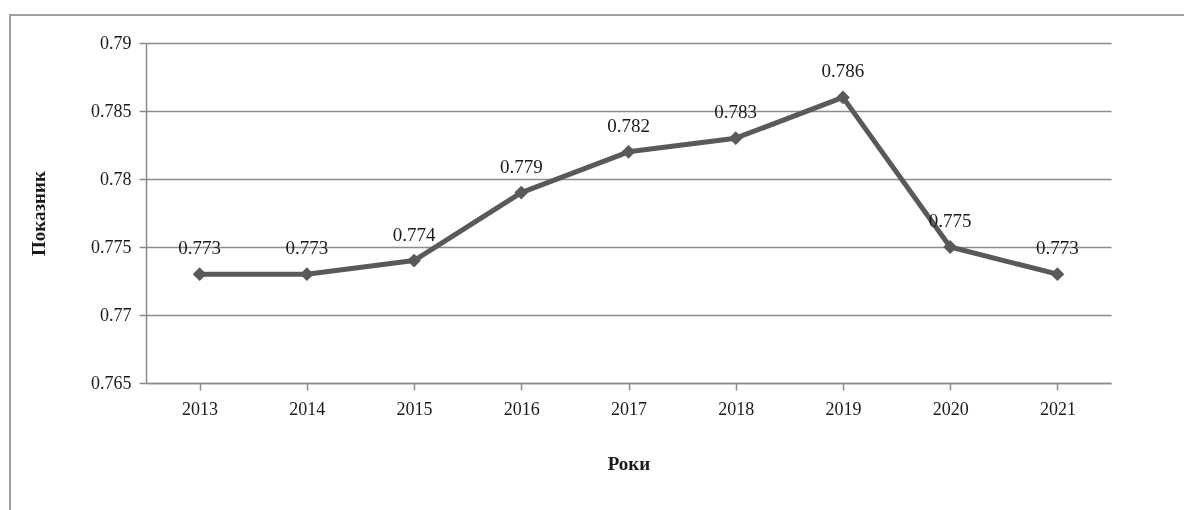 Image resolution: width=1184 pixels, height=510 pixels. What do you see at coordinates (116, 178) in the screenshot?
I see `y-tick-label: 0.78` at bounding box center [116, 178].